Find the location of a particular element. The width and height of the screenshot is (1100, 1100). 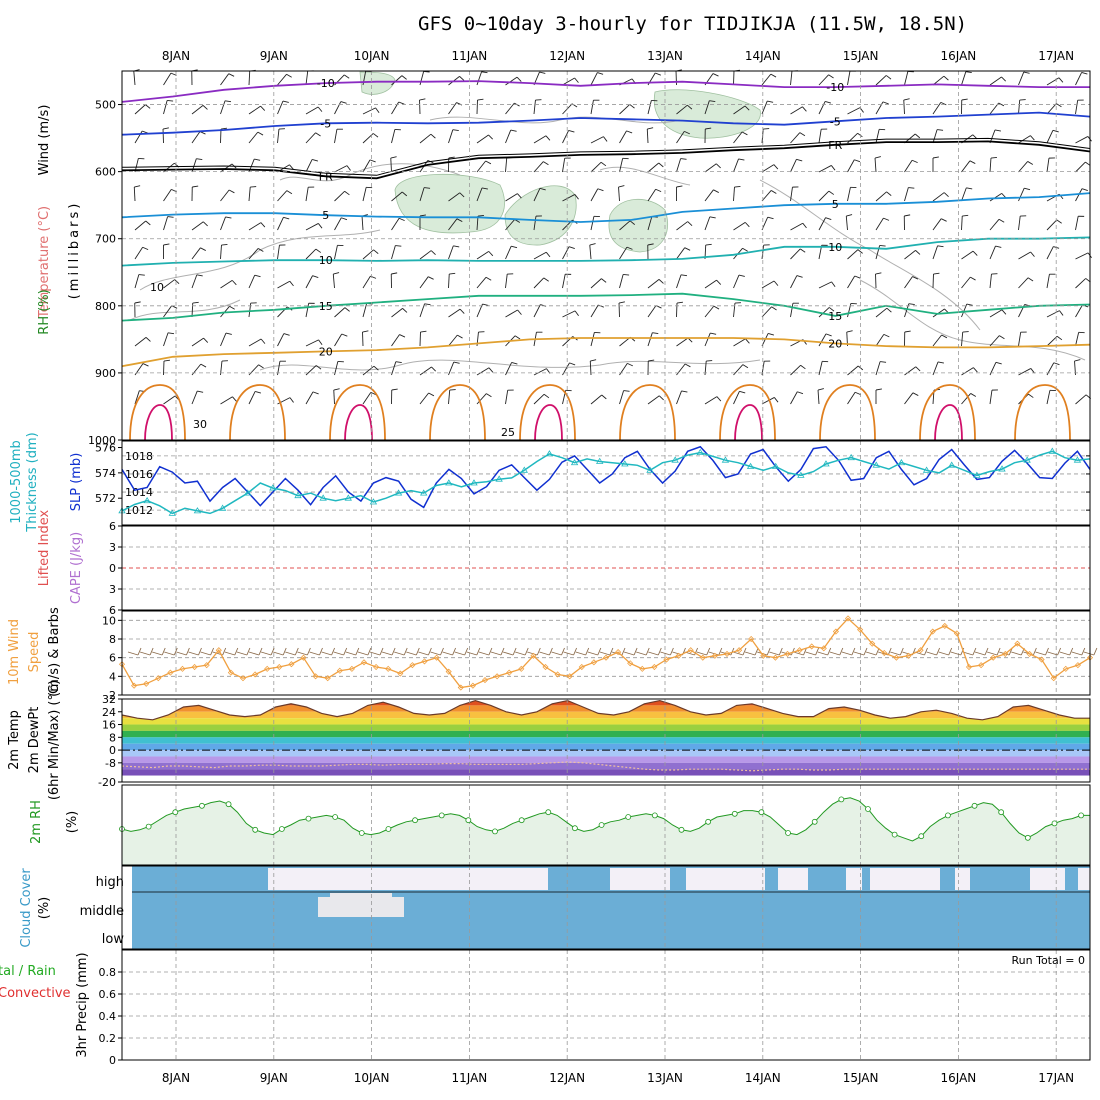

isotherm-label-25: 25 is located at coordinates (508, 432).